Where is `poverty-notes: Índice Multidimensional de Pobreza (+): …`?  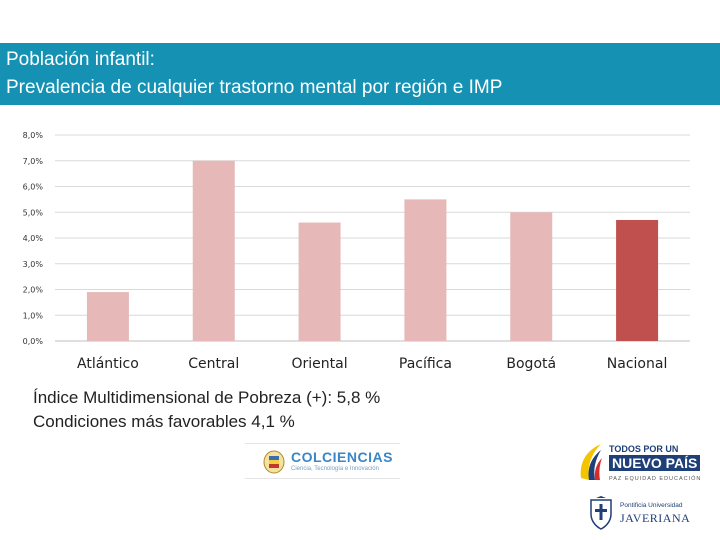
poverty-notes: Índice Multidimensional de Pobreza (+): … is located at coordinates (206, 410).